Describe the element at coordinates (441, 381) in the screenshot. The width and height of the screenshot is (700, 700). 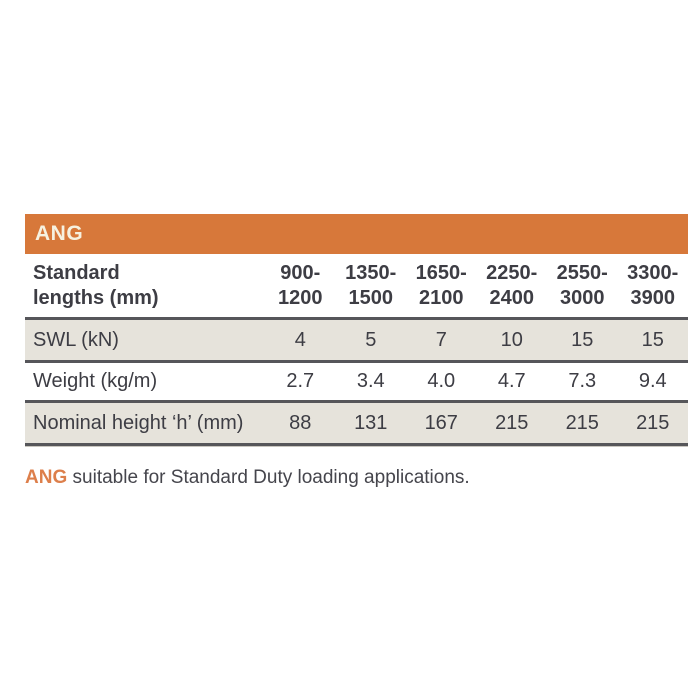
I see `table-cell: 4.0` at that location.